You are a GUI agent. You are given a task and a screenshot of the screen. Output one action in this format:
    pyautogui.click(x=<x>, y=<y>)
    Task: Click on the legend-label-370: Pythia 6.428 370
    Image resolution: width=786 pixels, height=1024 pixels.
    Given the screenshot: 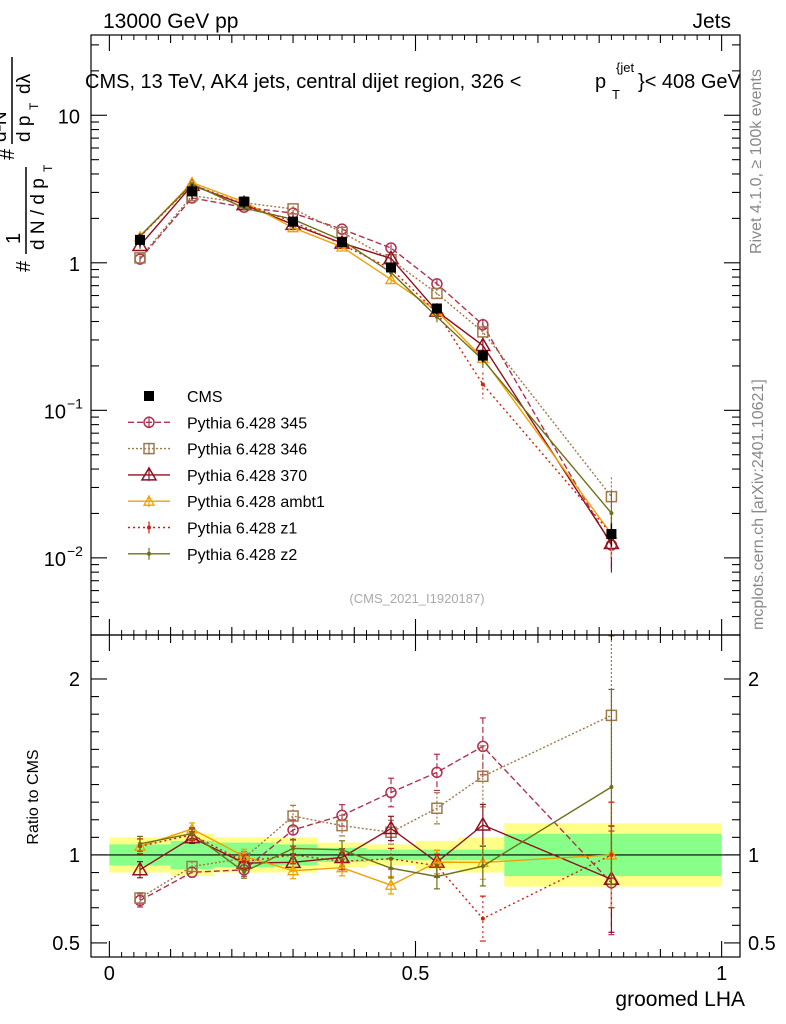 What is the action you would take?
    pyautogui.click(x=247, y=476)
    